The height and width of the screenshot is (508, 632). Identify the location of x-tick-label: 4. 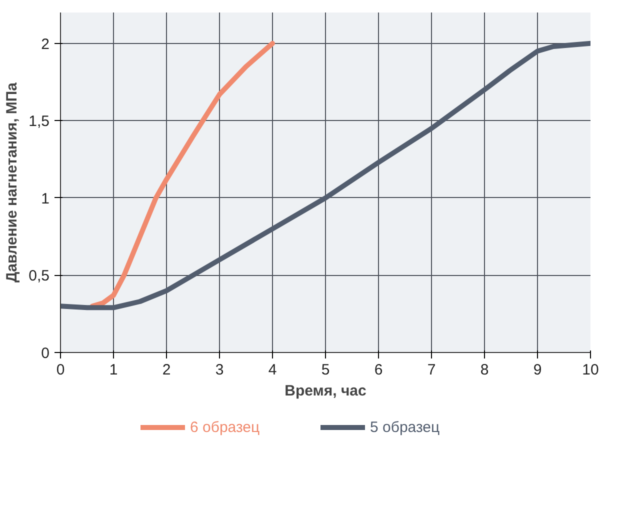
(272, 370).